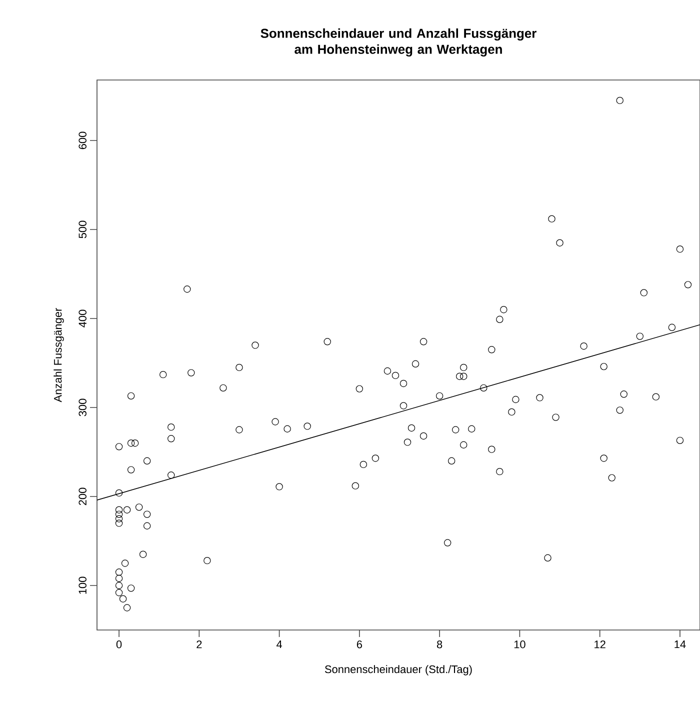  Describe the element at coordinates (680, 644) in the screenshot. I see `x-tick-label: 14` at that location.